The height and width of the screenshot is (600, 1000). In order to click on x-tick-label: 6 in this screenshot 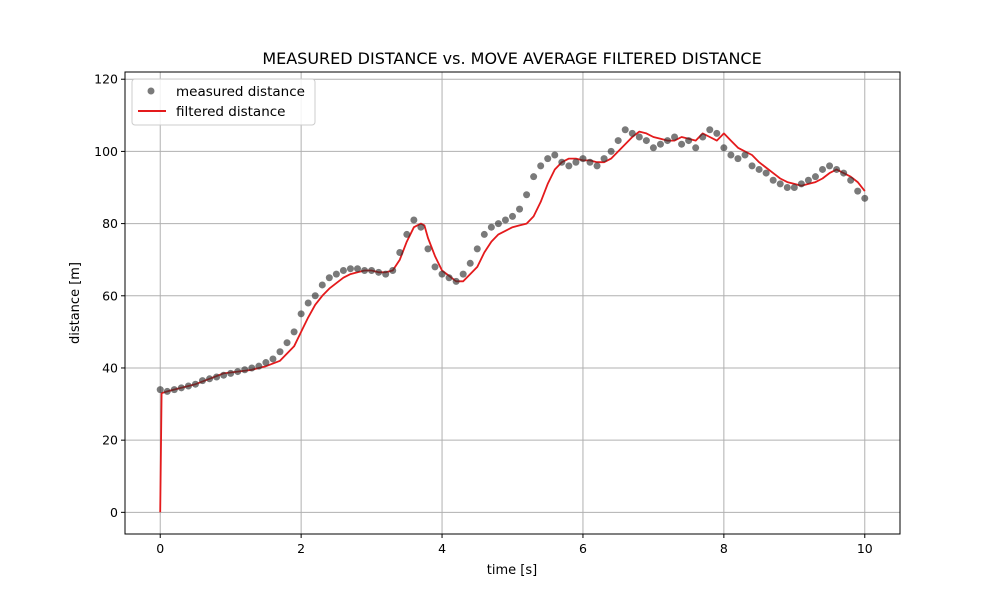, I will do `click(583, 548)`.